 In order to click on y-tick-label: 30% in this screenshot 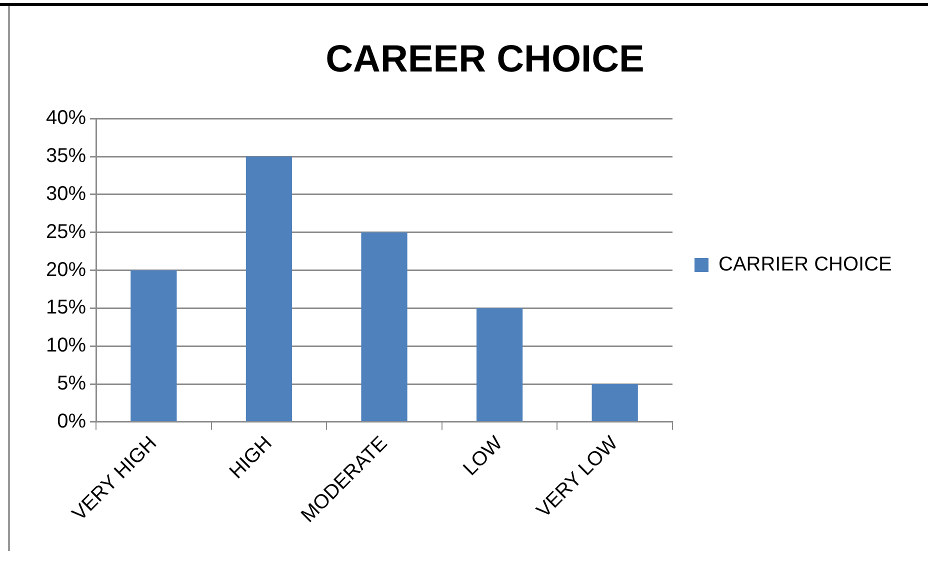, I will do `click(66, 193)`.